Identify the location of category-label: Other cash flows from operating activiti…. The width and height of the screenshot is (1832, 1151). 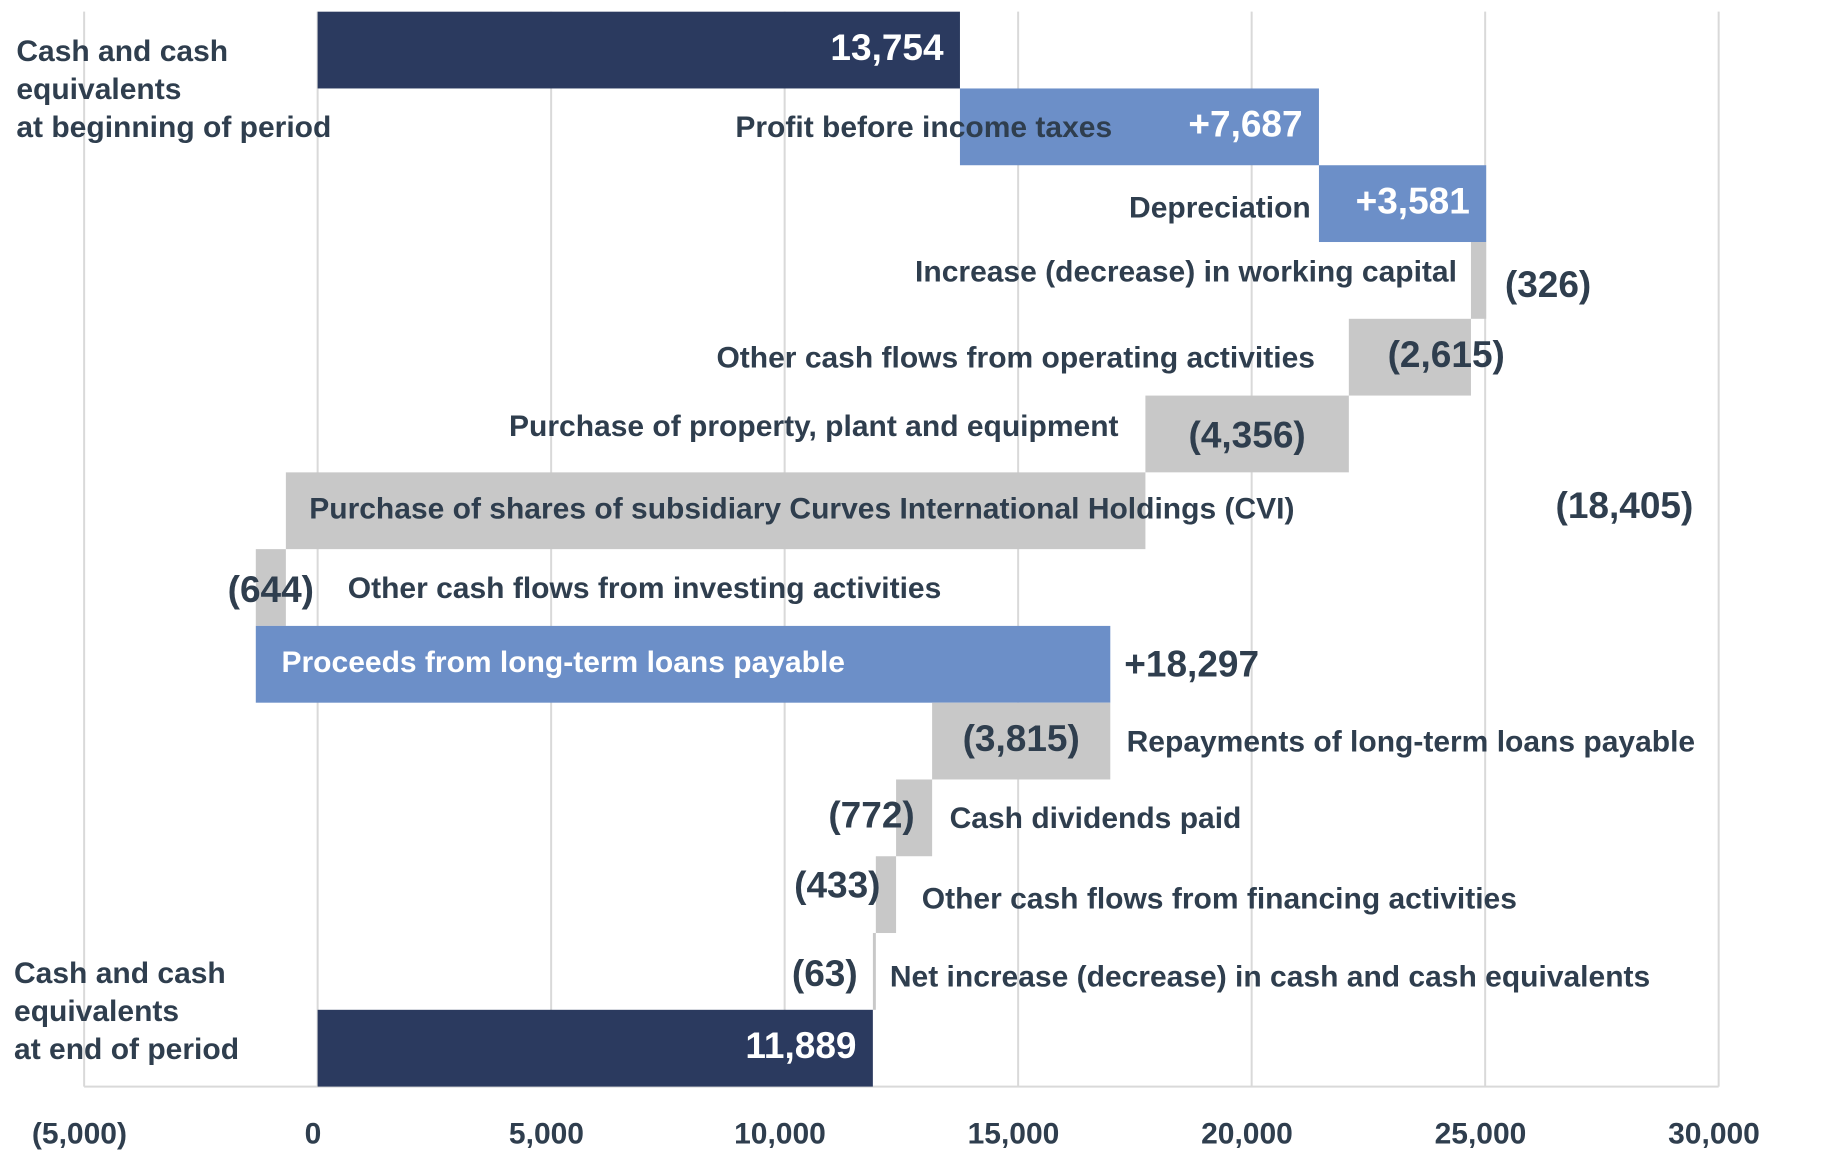
(1015, 357).